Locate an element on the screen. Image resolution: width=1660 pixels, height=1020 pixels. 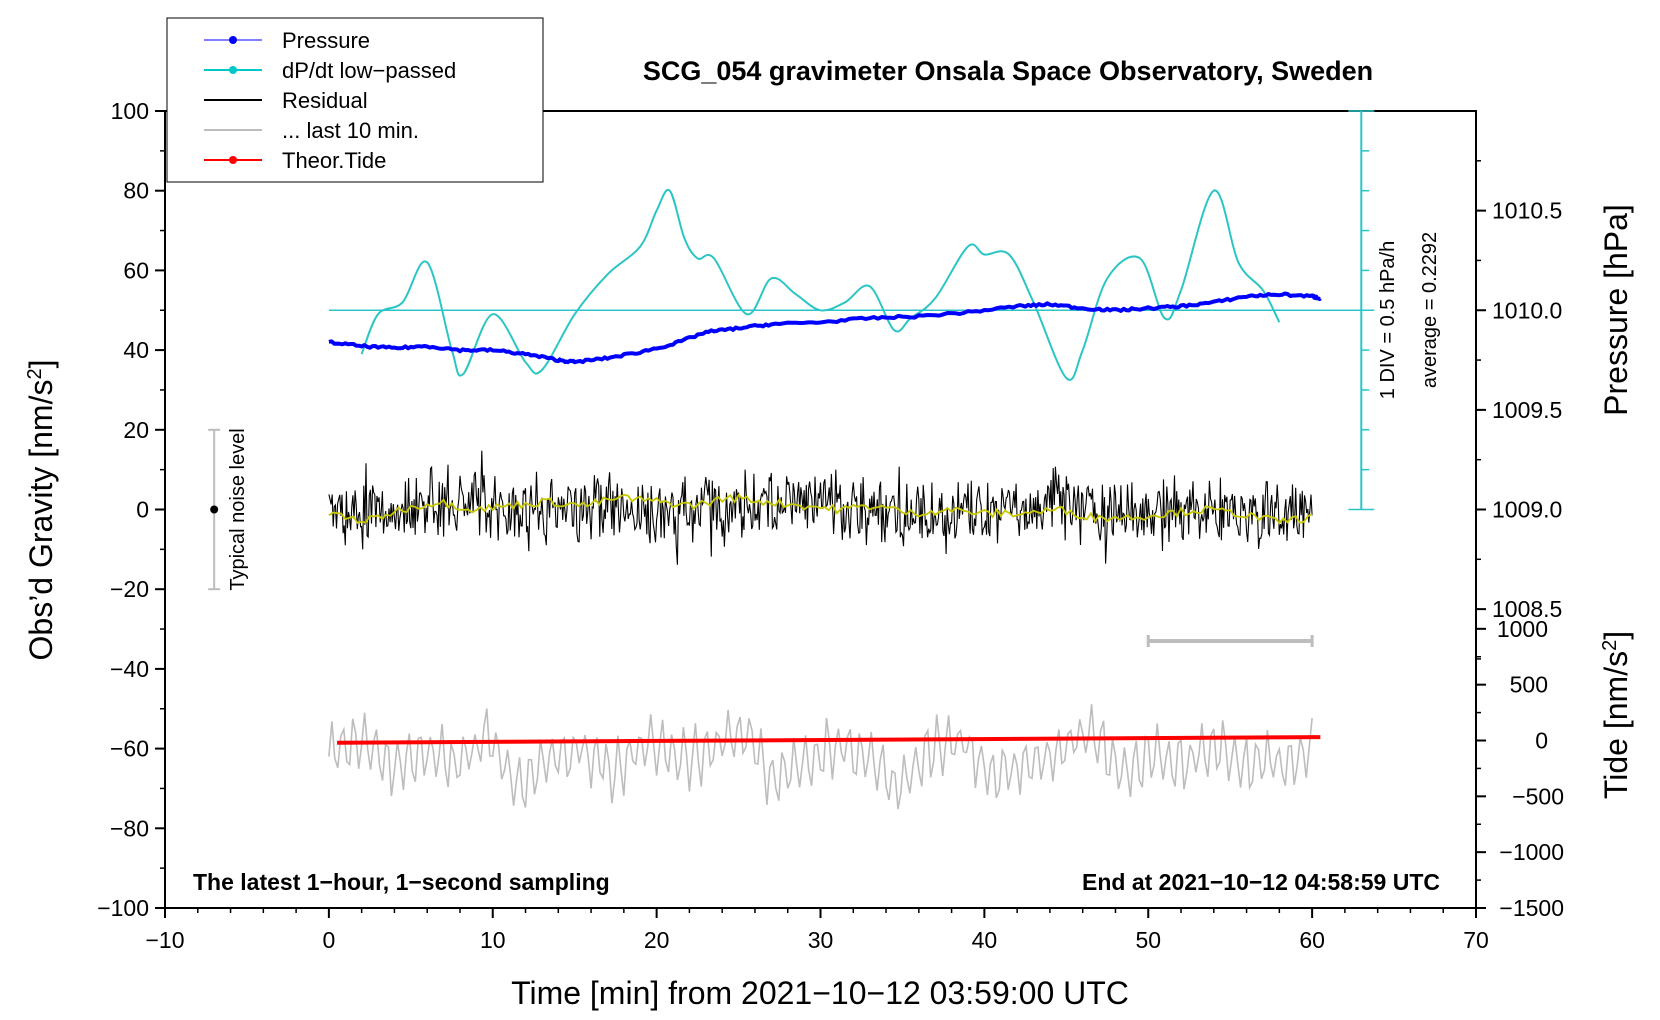
y-axis-label-left-main: Obs’d Gravity [nm/s is located at coordinates (41, 520).